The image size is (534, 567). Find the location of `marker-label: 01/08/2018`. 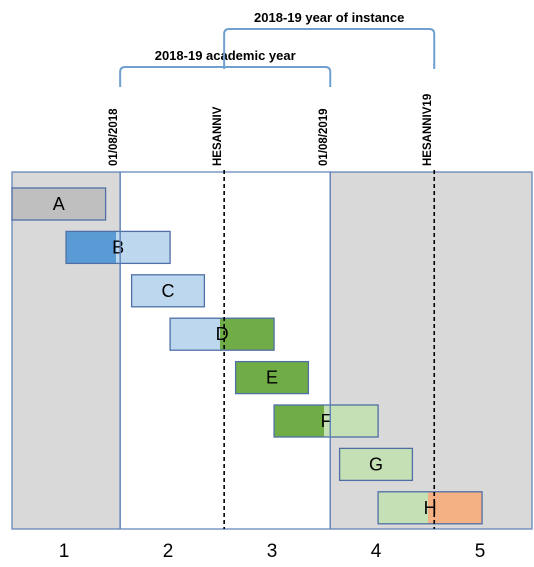

marker-label: 01/08/2018 is located at coordinates (114, 137).